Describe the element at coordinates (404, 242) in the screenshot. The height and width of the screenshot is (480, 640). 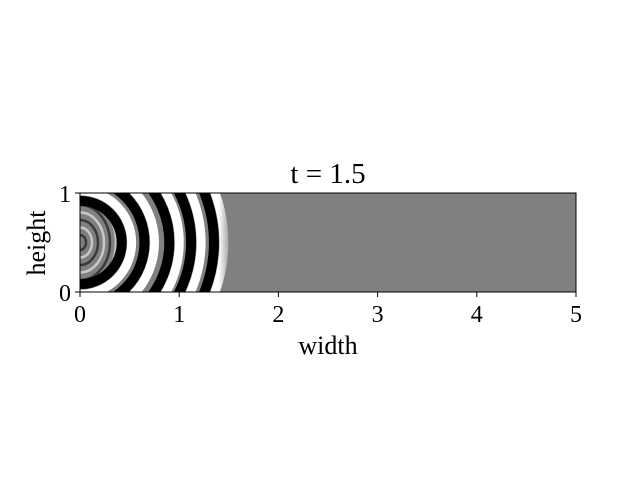
I see `undisturbed-region` at that location.